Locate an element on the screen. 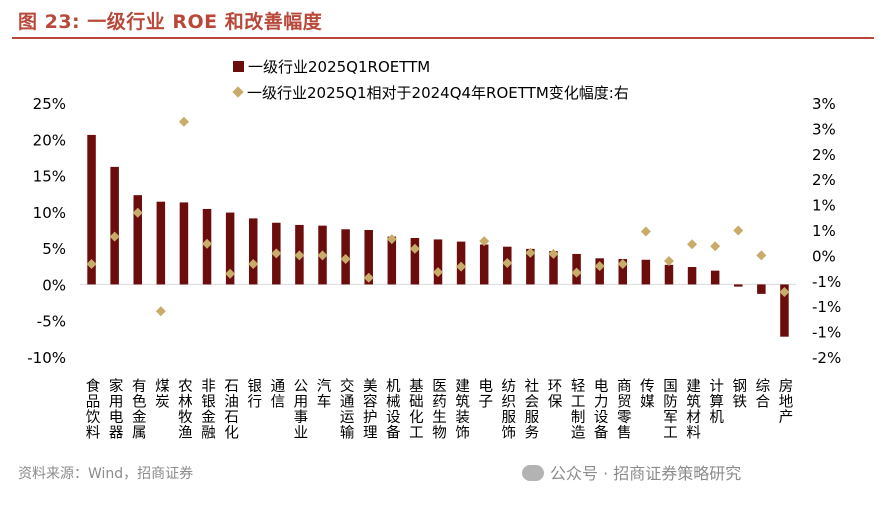 This screenshot has width=884, height=508. legend-item-marker: 一级行业2025Q1相对于2024Q4年ROETTM变化幅度:右 is located at coordinates (430, 92).